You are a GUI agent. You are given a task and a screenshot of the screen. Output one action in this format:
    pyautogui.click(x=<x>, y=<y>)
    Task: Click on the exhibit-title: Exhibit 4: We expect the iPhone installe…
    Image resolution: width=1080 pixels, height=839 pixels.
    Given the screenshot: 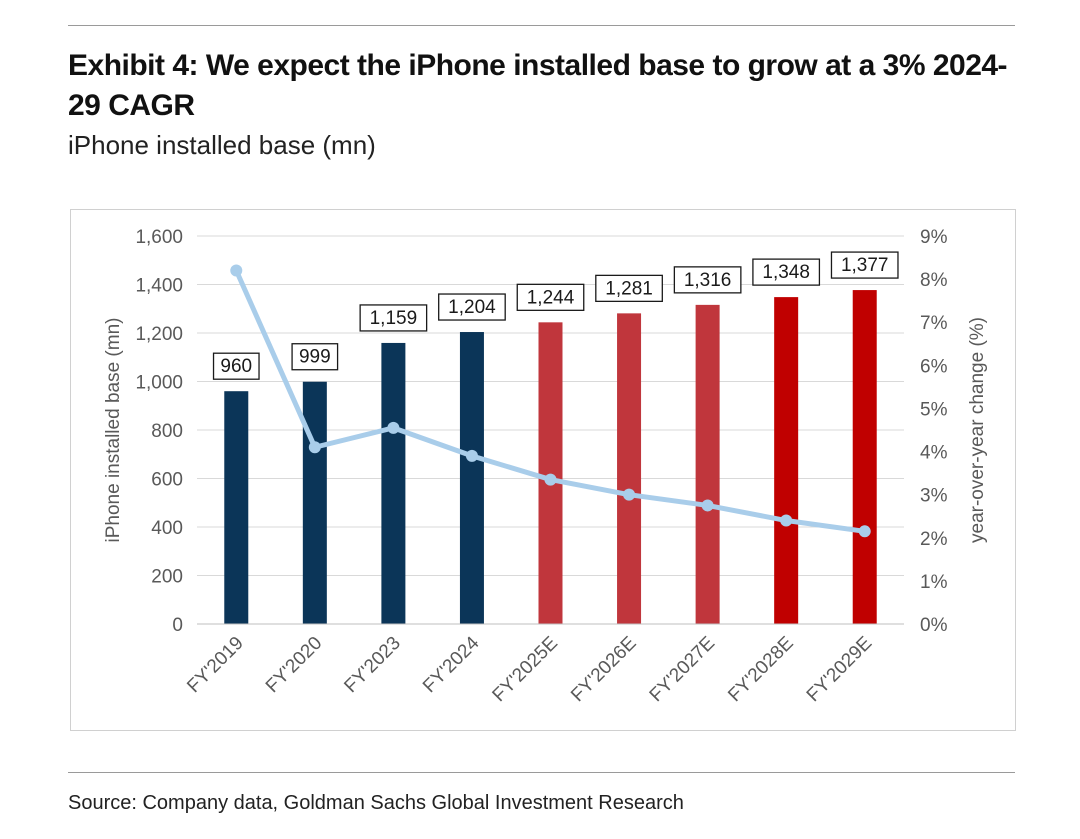 What is the action you would take?
    pyautogui.click(x=538, y=85)
    